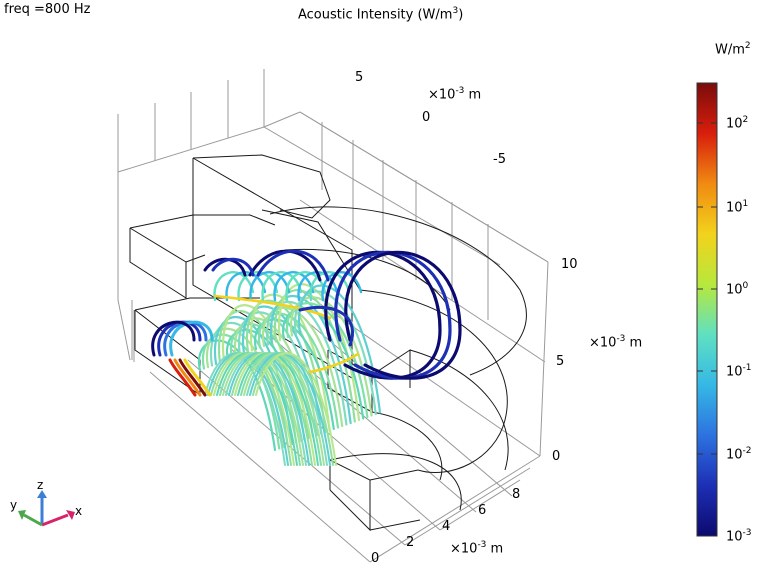  What do you see at coordinates (375, 558) in the screenshot?
I see `x-axis-tick: 0` at bounding box center [375, 558].